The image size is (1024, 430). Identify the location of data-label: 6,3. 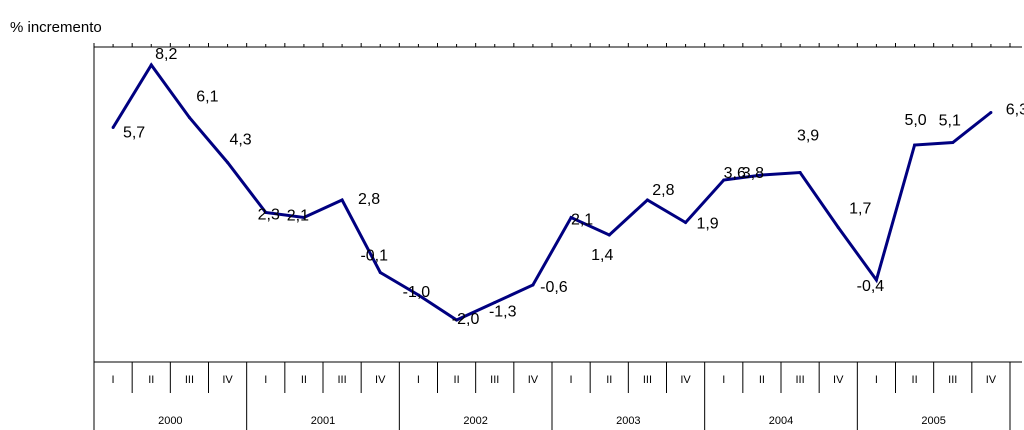
(1015, 110).